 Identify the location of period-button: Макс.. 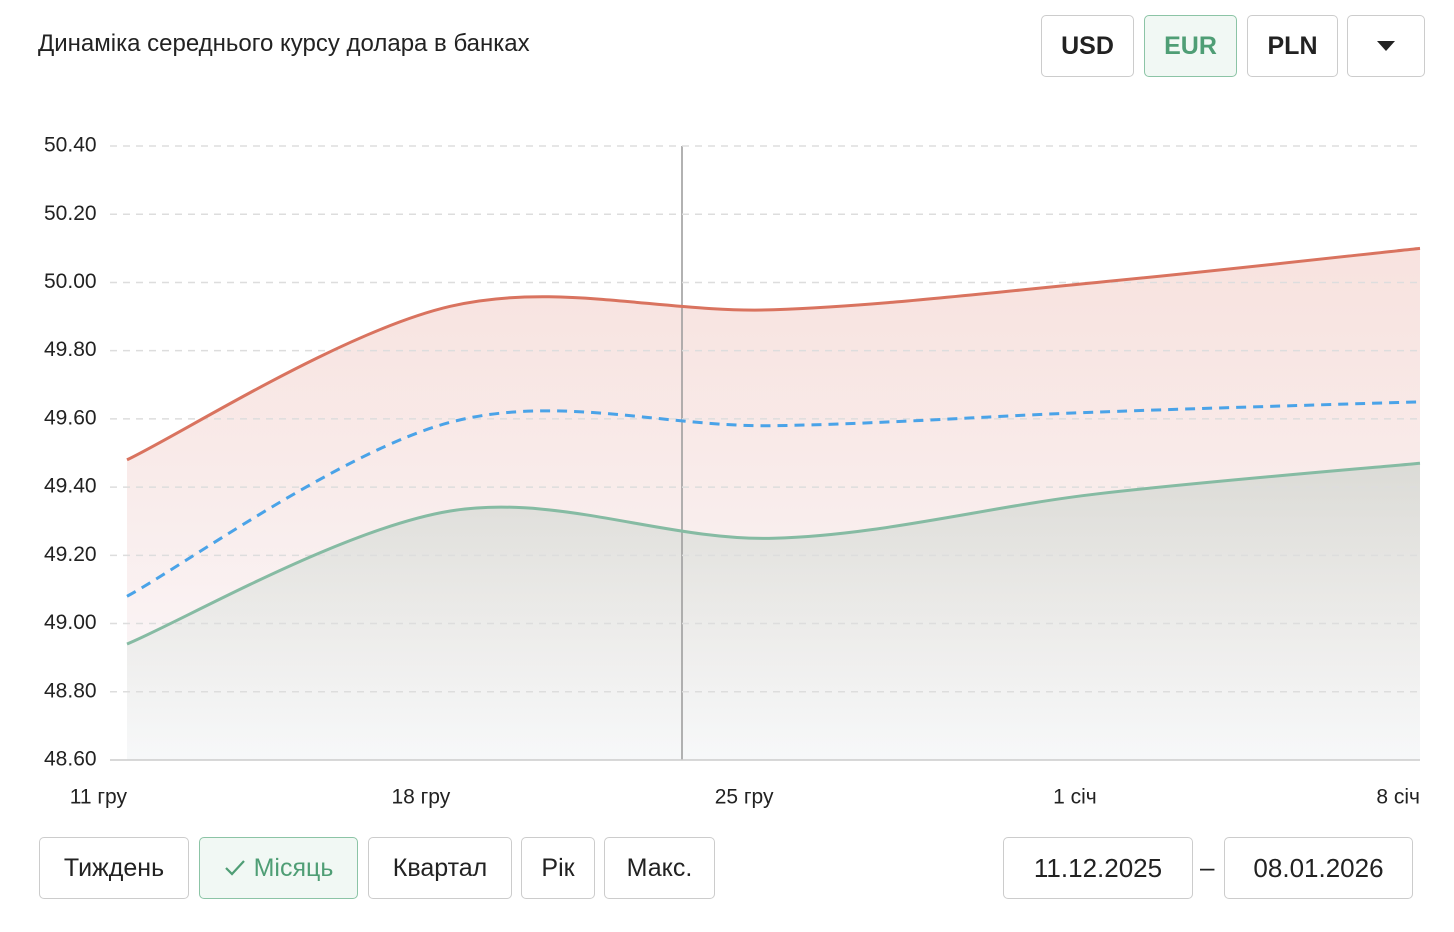
(659, 868).